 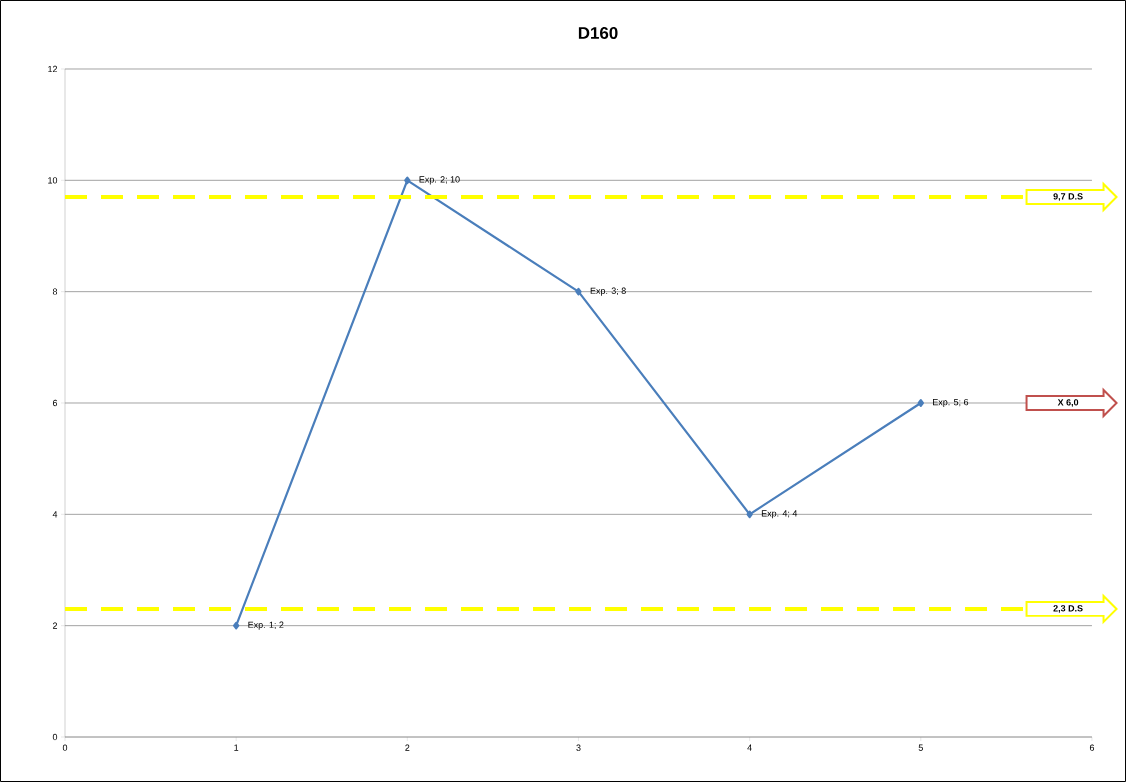 I want to click on data-label: Exp. 2; 10, so click(x=439, y=180).